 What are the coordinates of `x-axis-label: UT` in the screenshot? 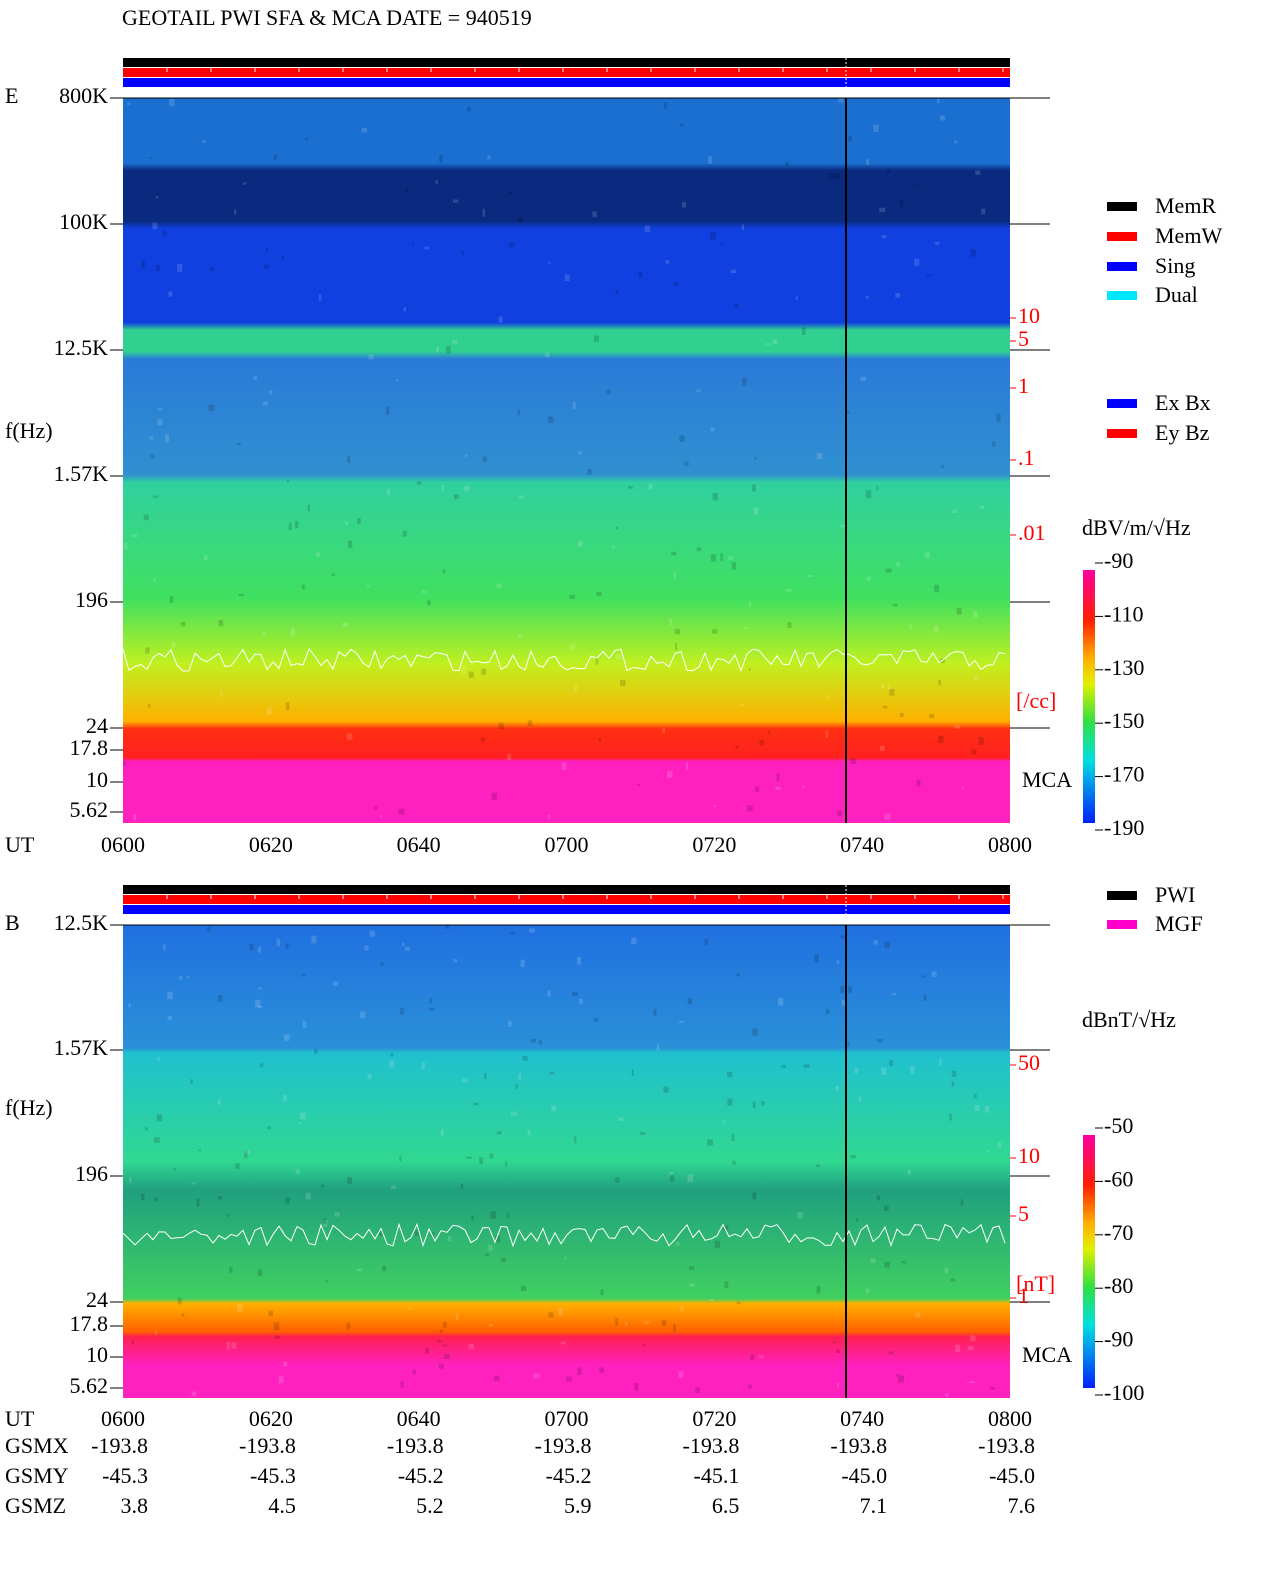 It's located at (20, 1418).